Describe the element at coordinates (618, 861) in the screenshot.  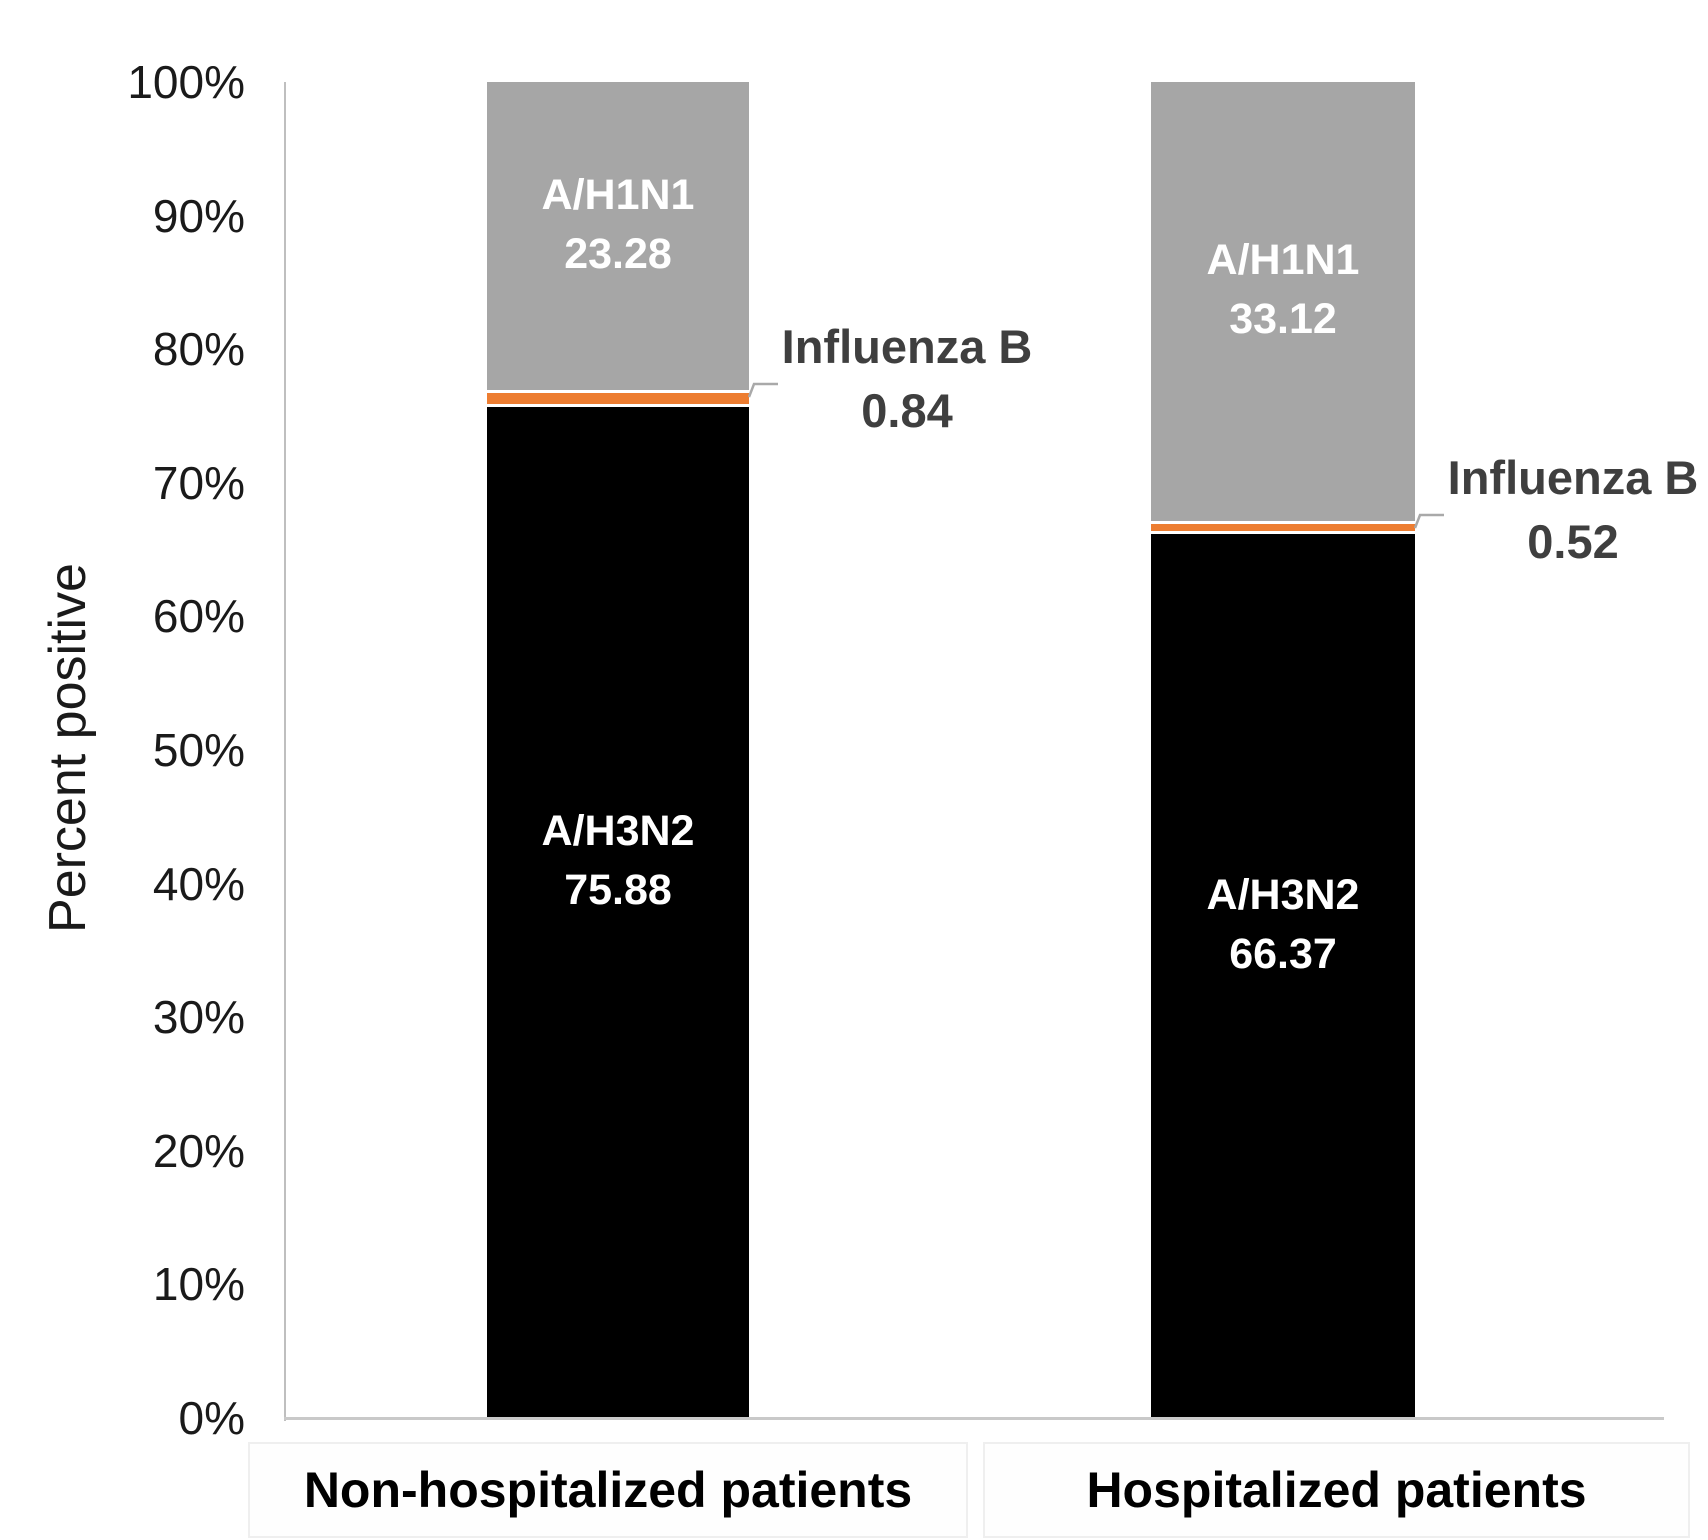
I see `segment-label-a-h3n2: A/H3N2 75.88` at that location.